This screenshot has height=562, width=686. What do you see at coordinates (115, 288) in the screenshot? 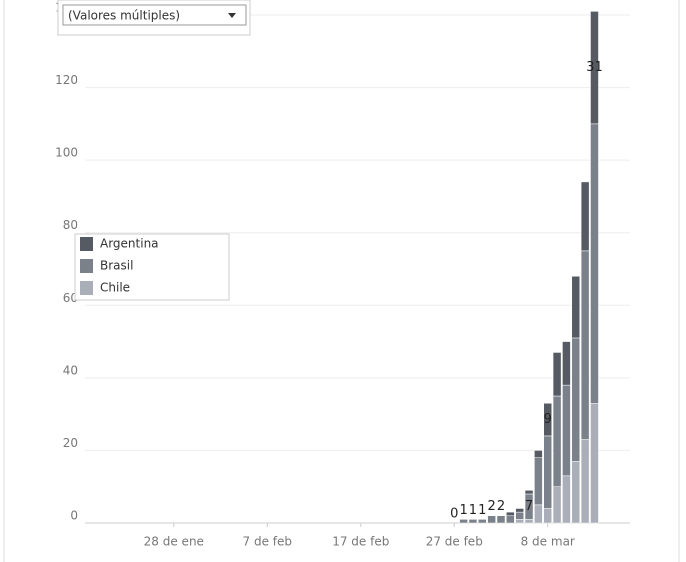
I see `legend-label: Chile` at bounding box center [115, 288].